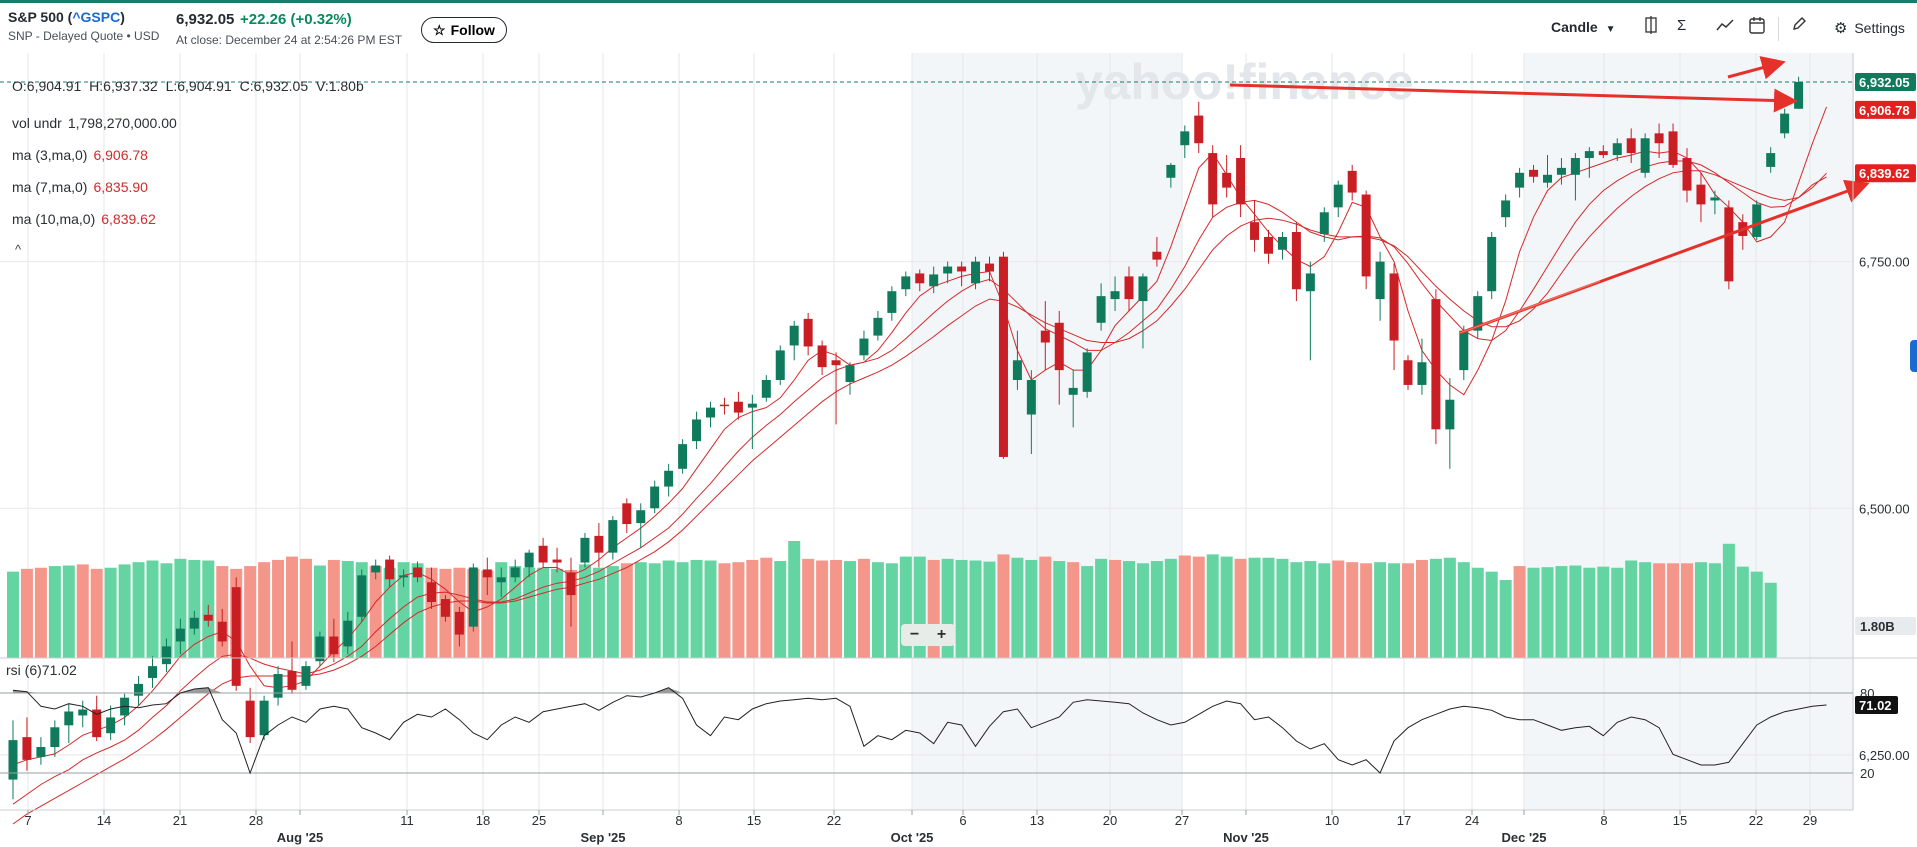 This screenshot has width=1917, height=847. I want to click on x-day-label: 15, so click(754, 820).